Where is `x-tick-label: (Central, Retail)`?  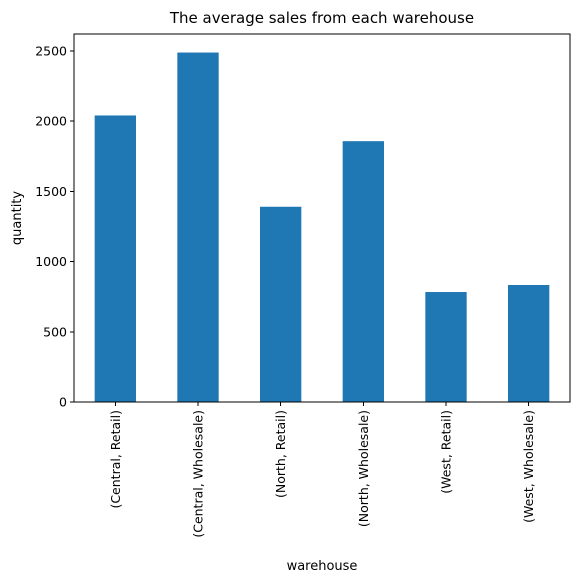 x-tick-label: (Central, Retail) is located at coordinates (115, 459).